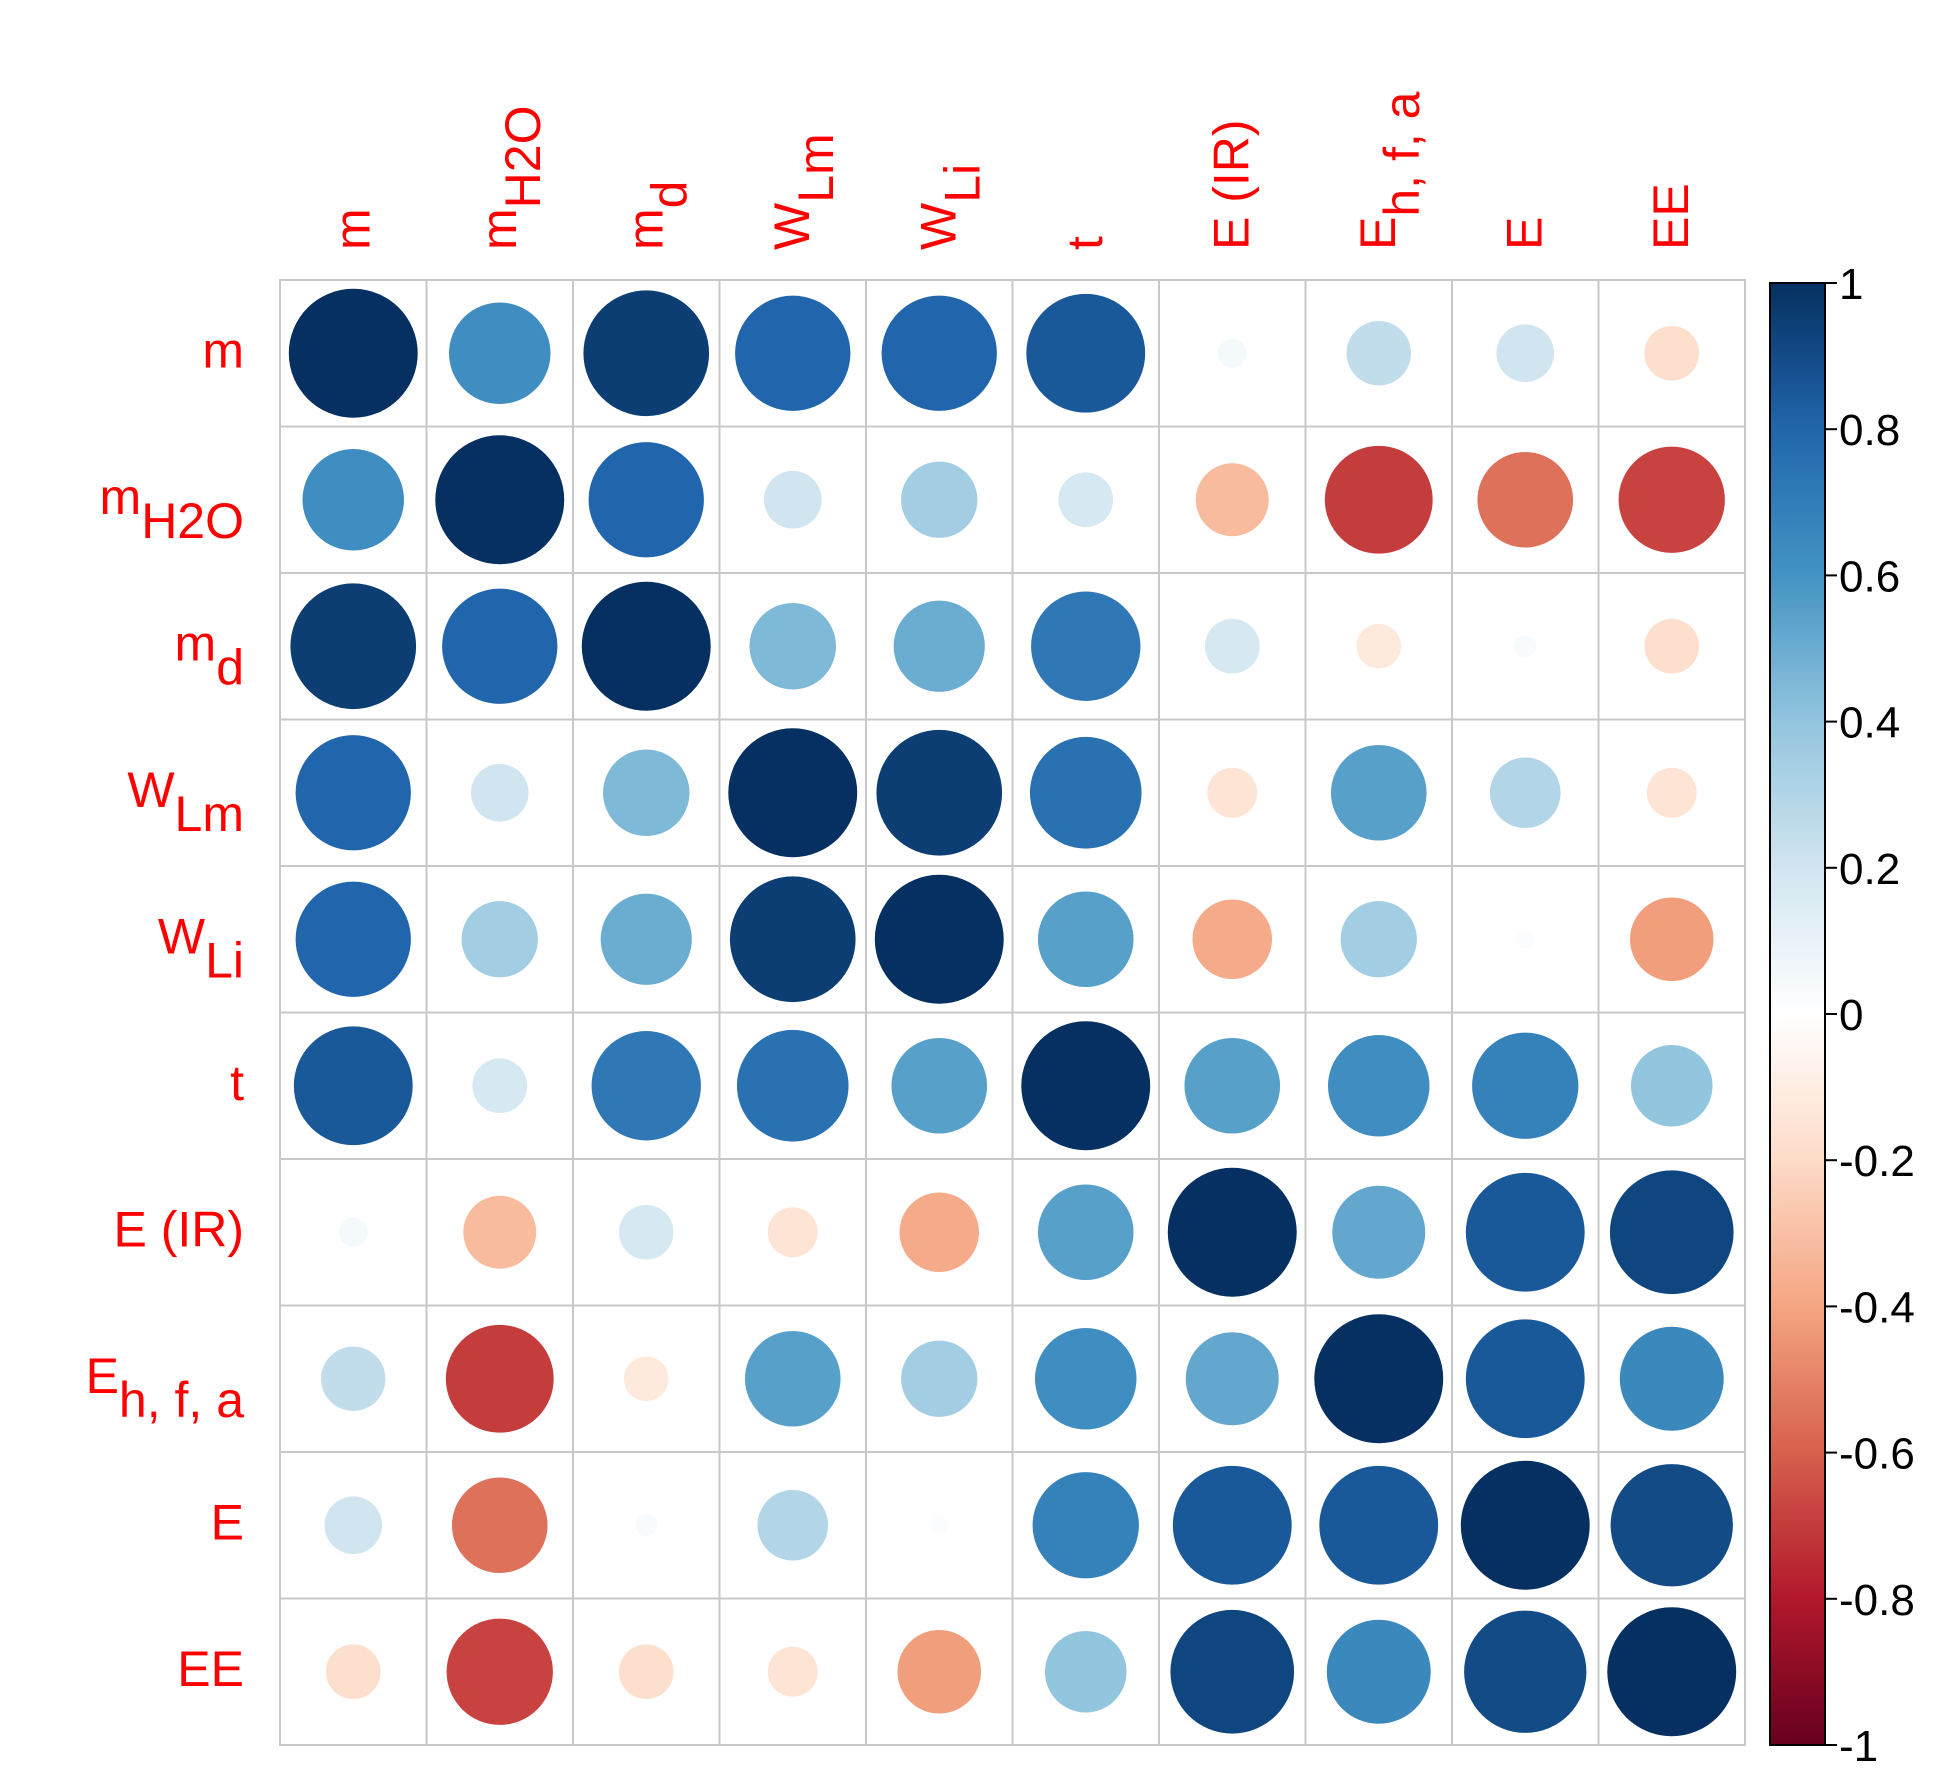  I want to click on corr-circle-t-Eh, f, a, so click(1378, 1085).